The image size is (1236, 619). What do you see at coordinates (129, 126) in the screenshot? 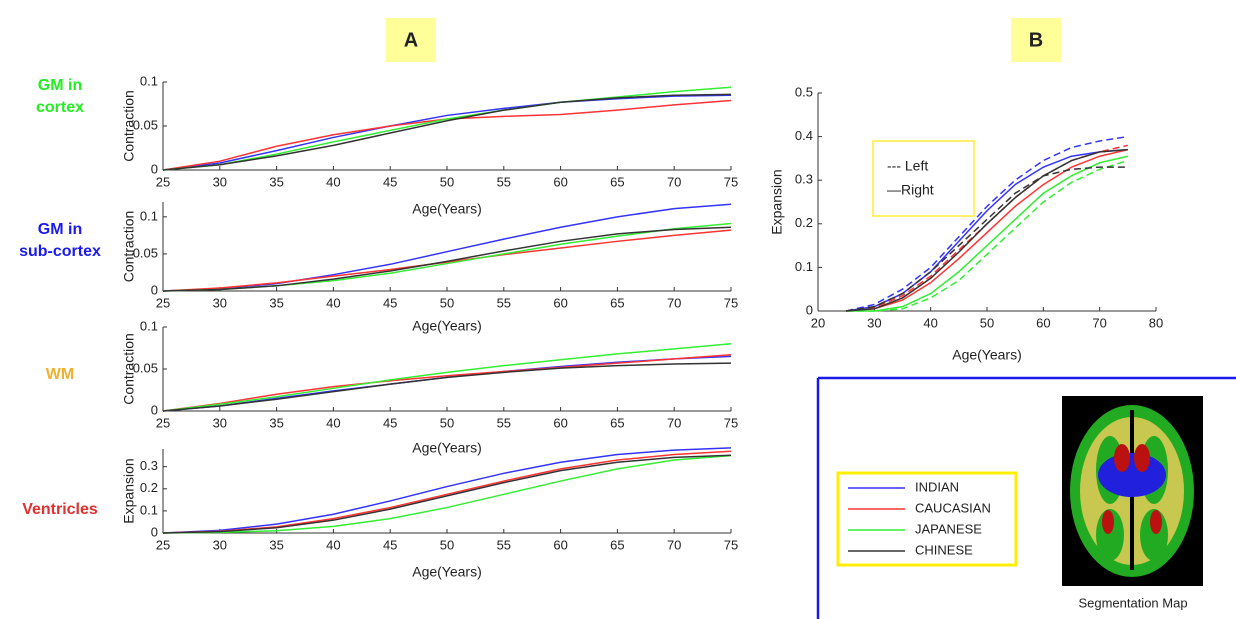
I see `y-axis-label: Contraction` at bounding box center [129, 126].